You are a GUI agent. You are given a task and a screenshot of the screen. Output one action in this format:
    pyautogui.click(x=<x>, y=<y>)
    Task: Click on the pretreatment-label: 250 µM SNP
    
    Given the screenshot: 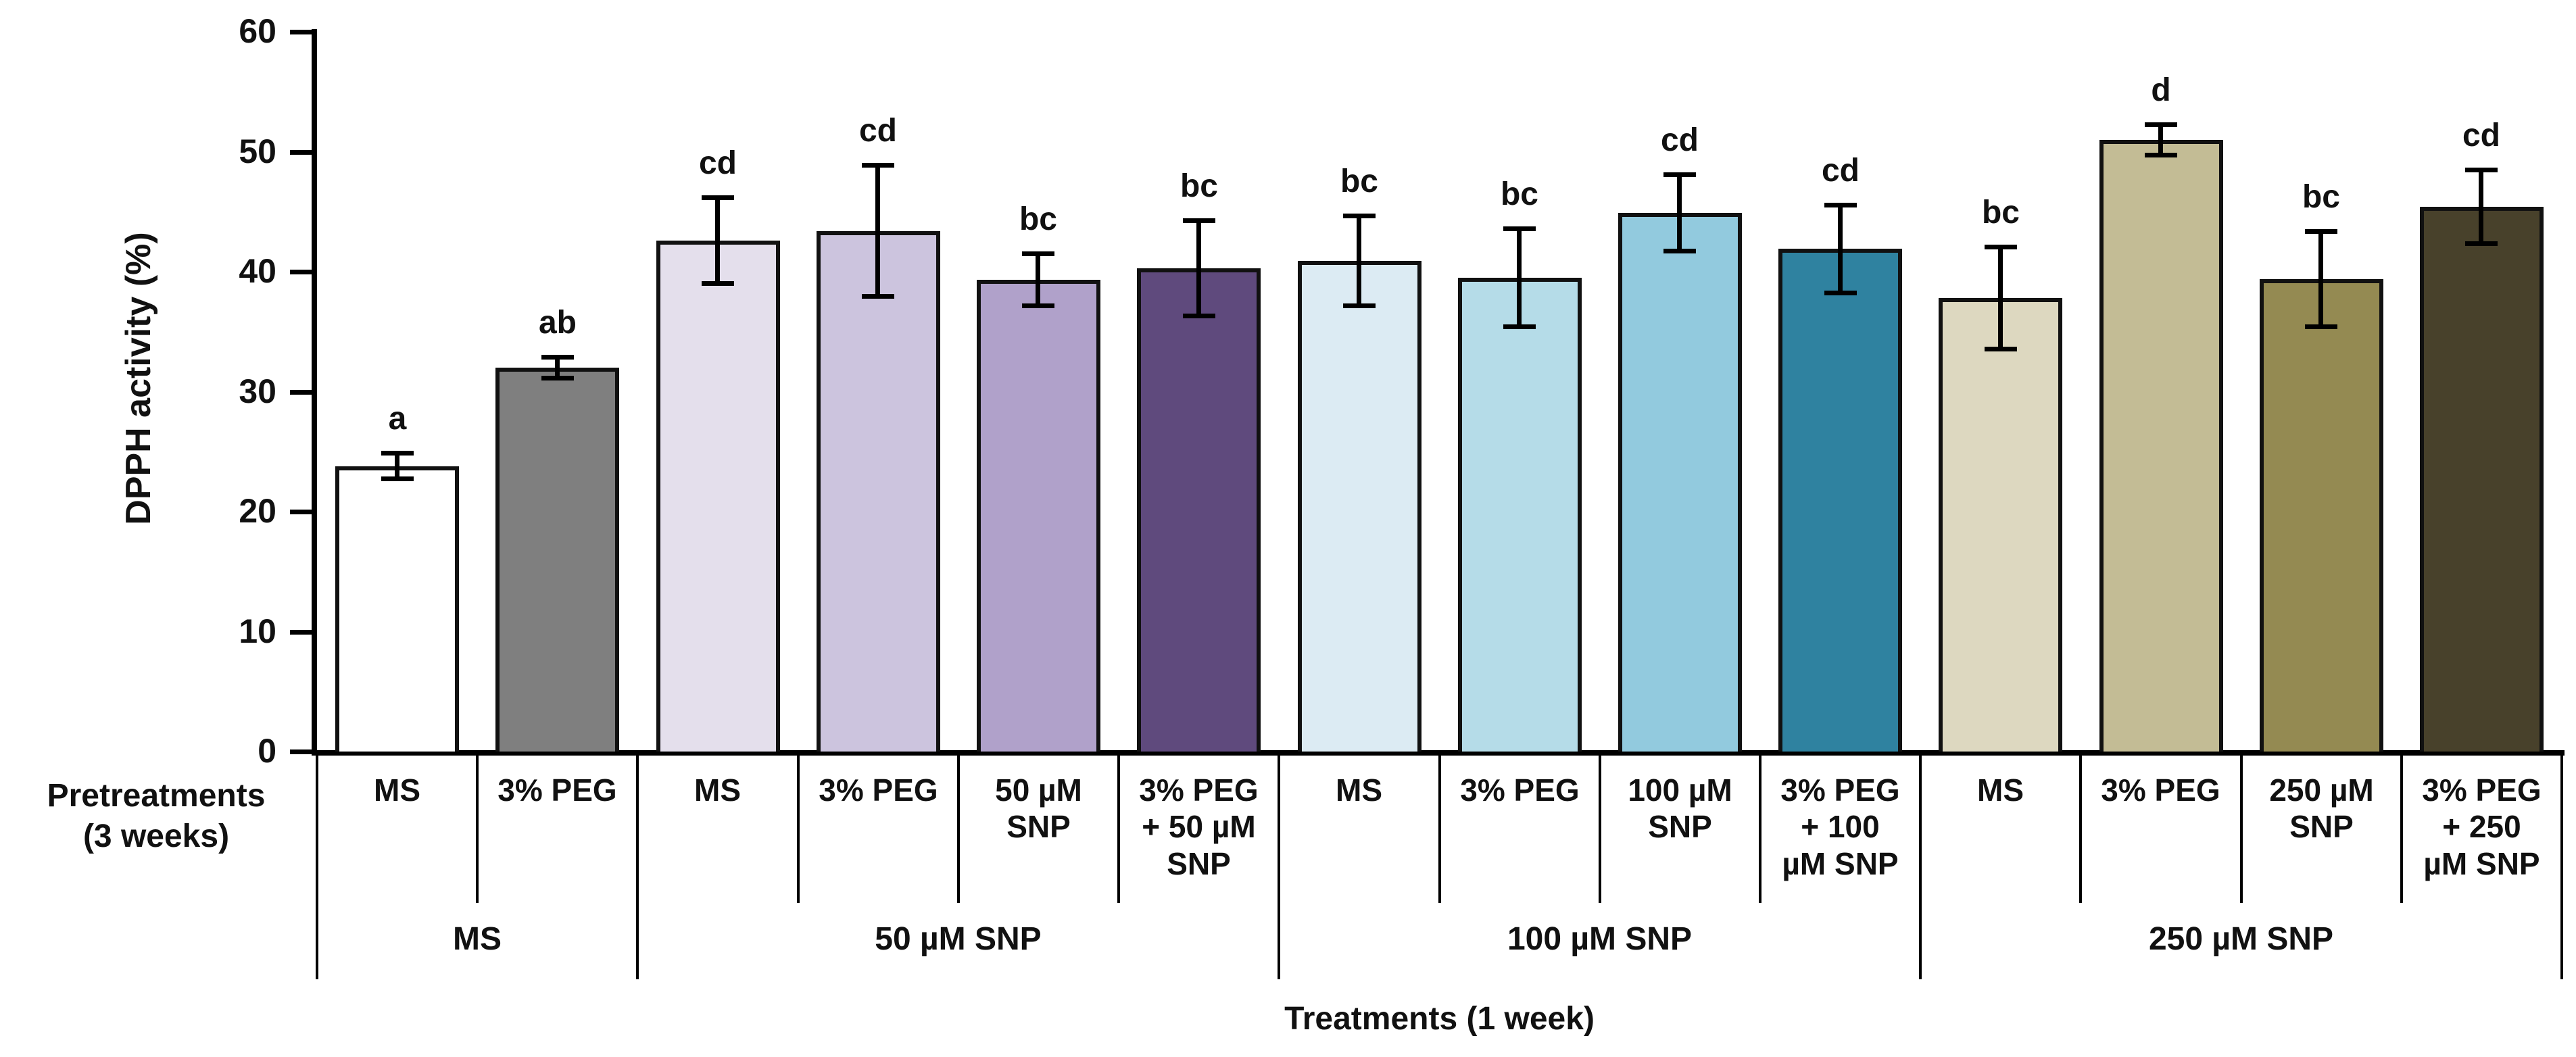 What is the action you would take?
    pyautogui.click(x=2321, y=808)
    